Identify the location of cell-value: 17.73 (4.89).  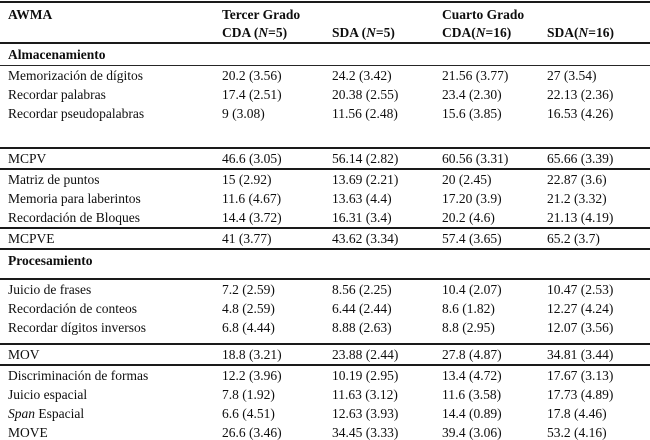
(580, 394).